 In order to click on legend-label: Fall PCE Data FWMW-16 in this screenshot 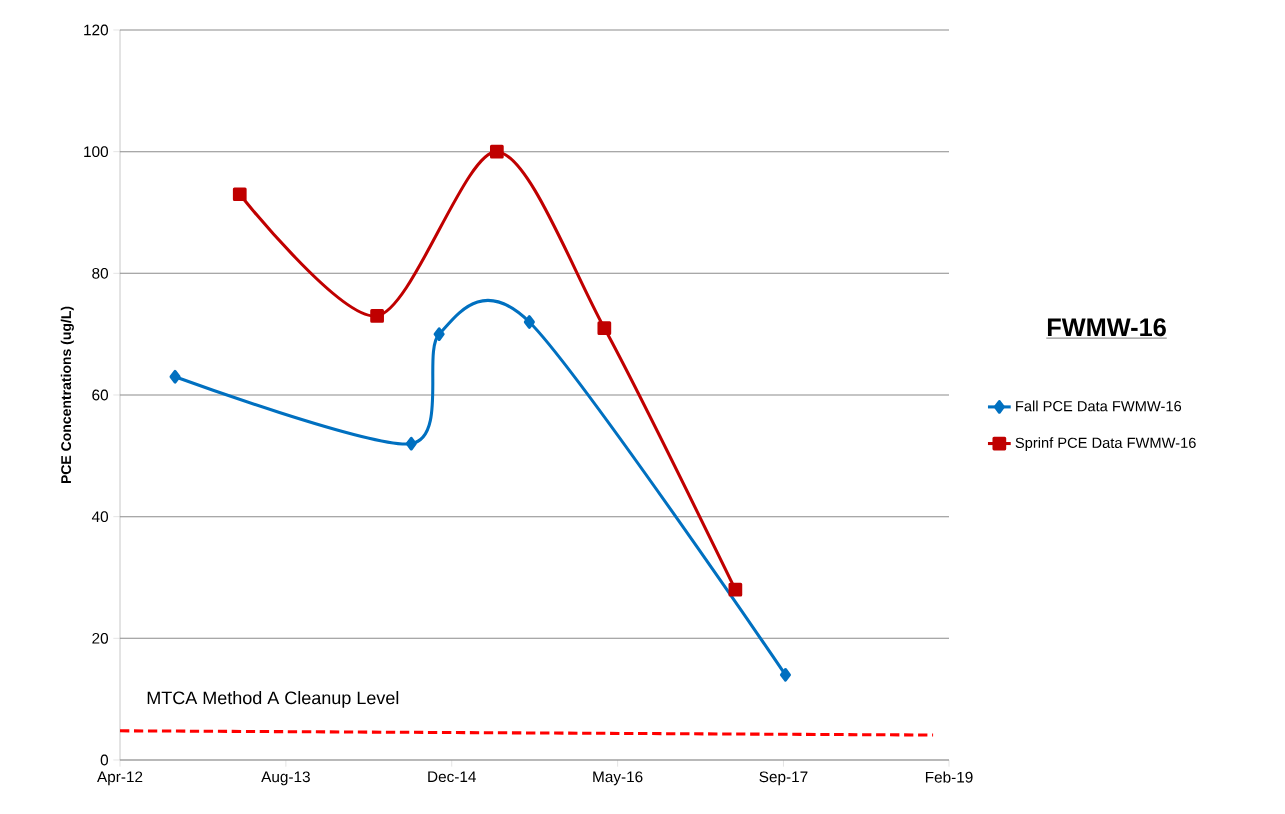, I will do `click(1099, 406)`.